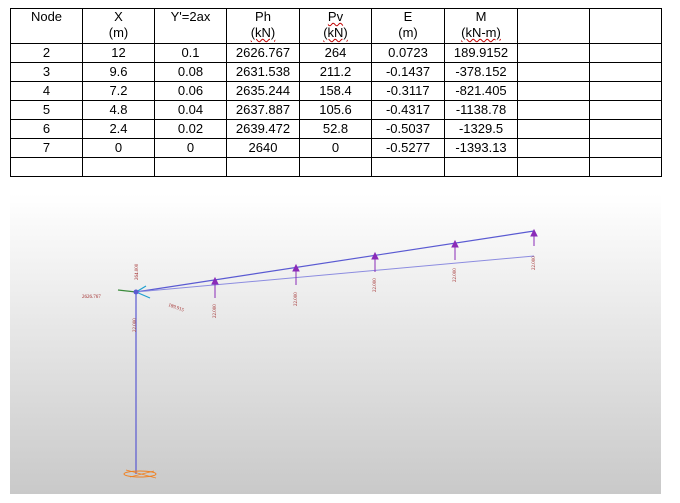  I want to click on load-label-3: 22.000, so click(375, 285).